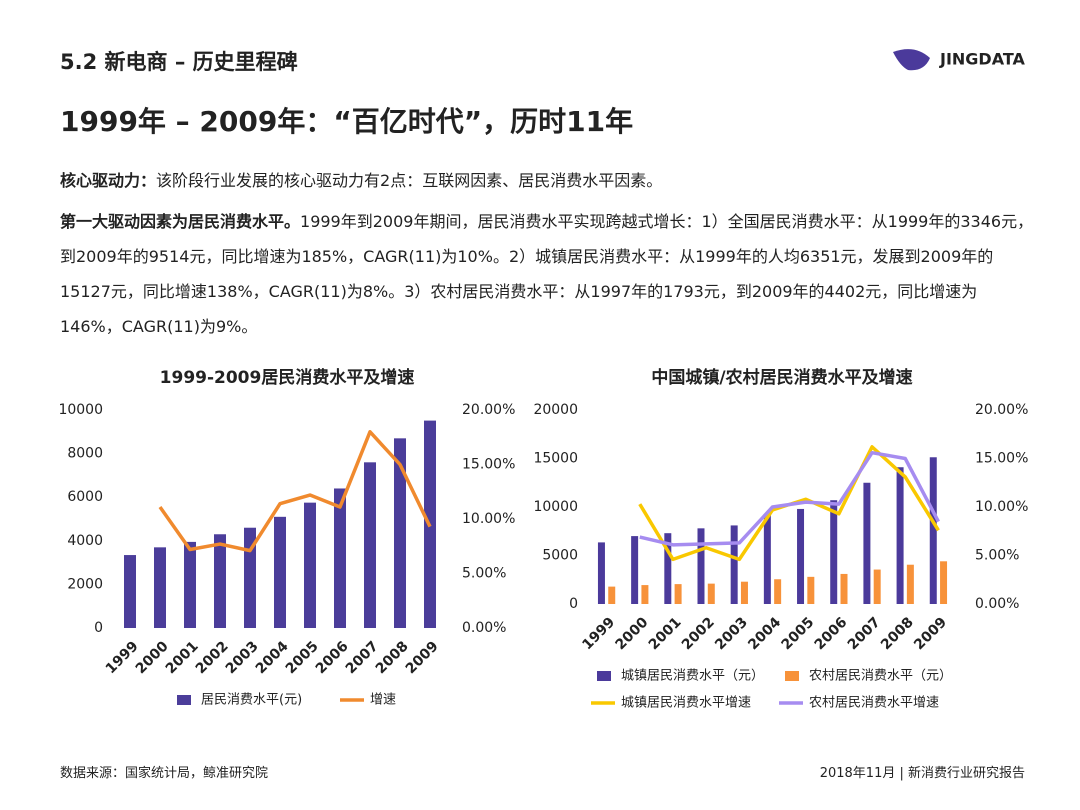  What do you see at coordinates (85, 454) in the screenshot?
I see `y-tick-label: 8000` at bounding box center [85, 454].